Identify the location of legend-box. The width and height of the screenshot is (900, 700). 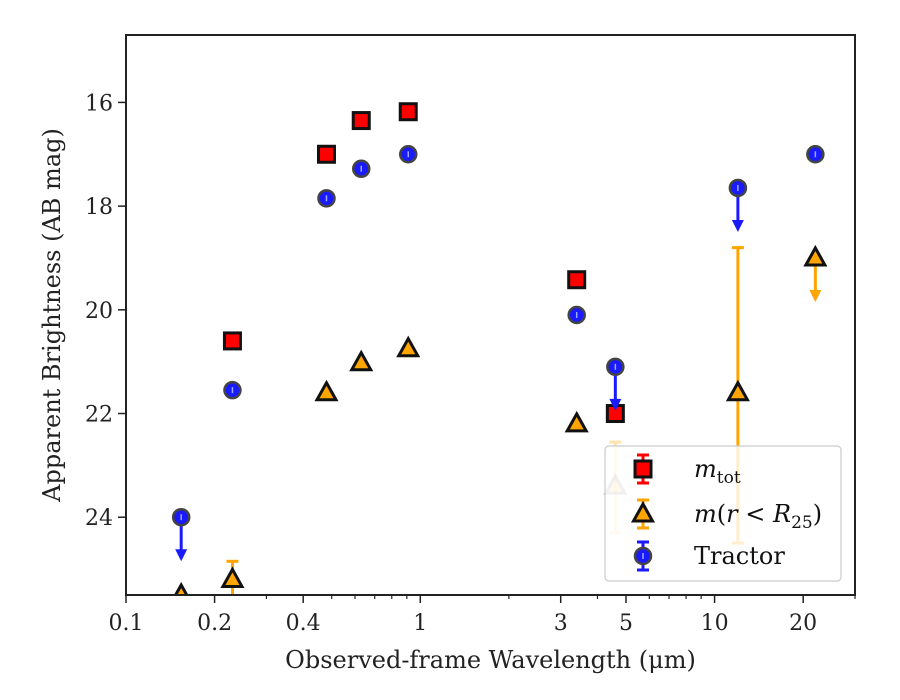
(723, 513).